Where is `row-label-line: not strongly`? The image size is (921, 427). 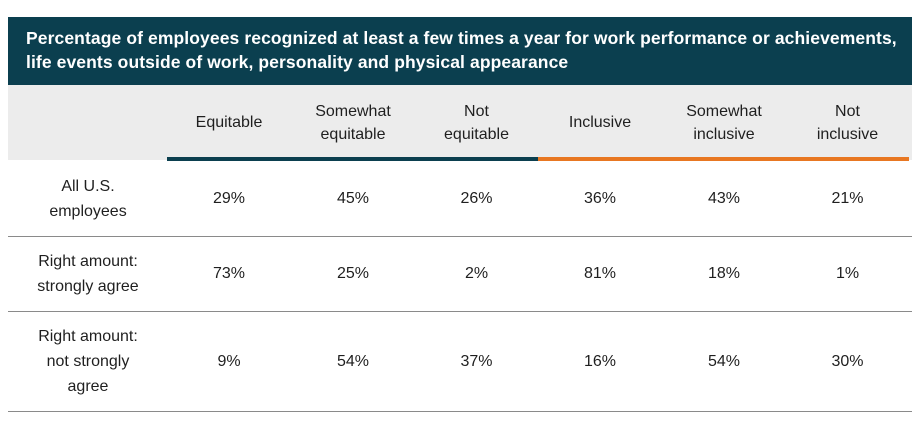 row-label-line: not strongly is located at coordinates (88, 361).